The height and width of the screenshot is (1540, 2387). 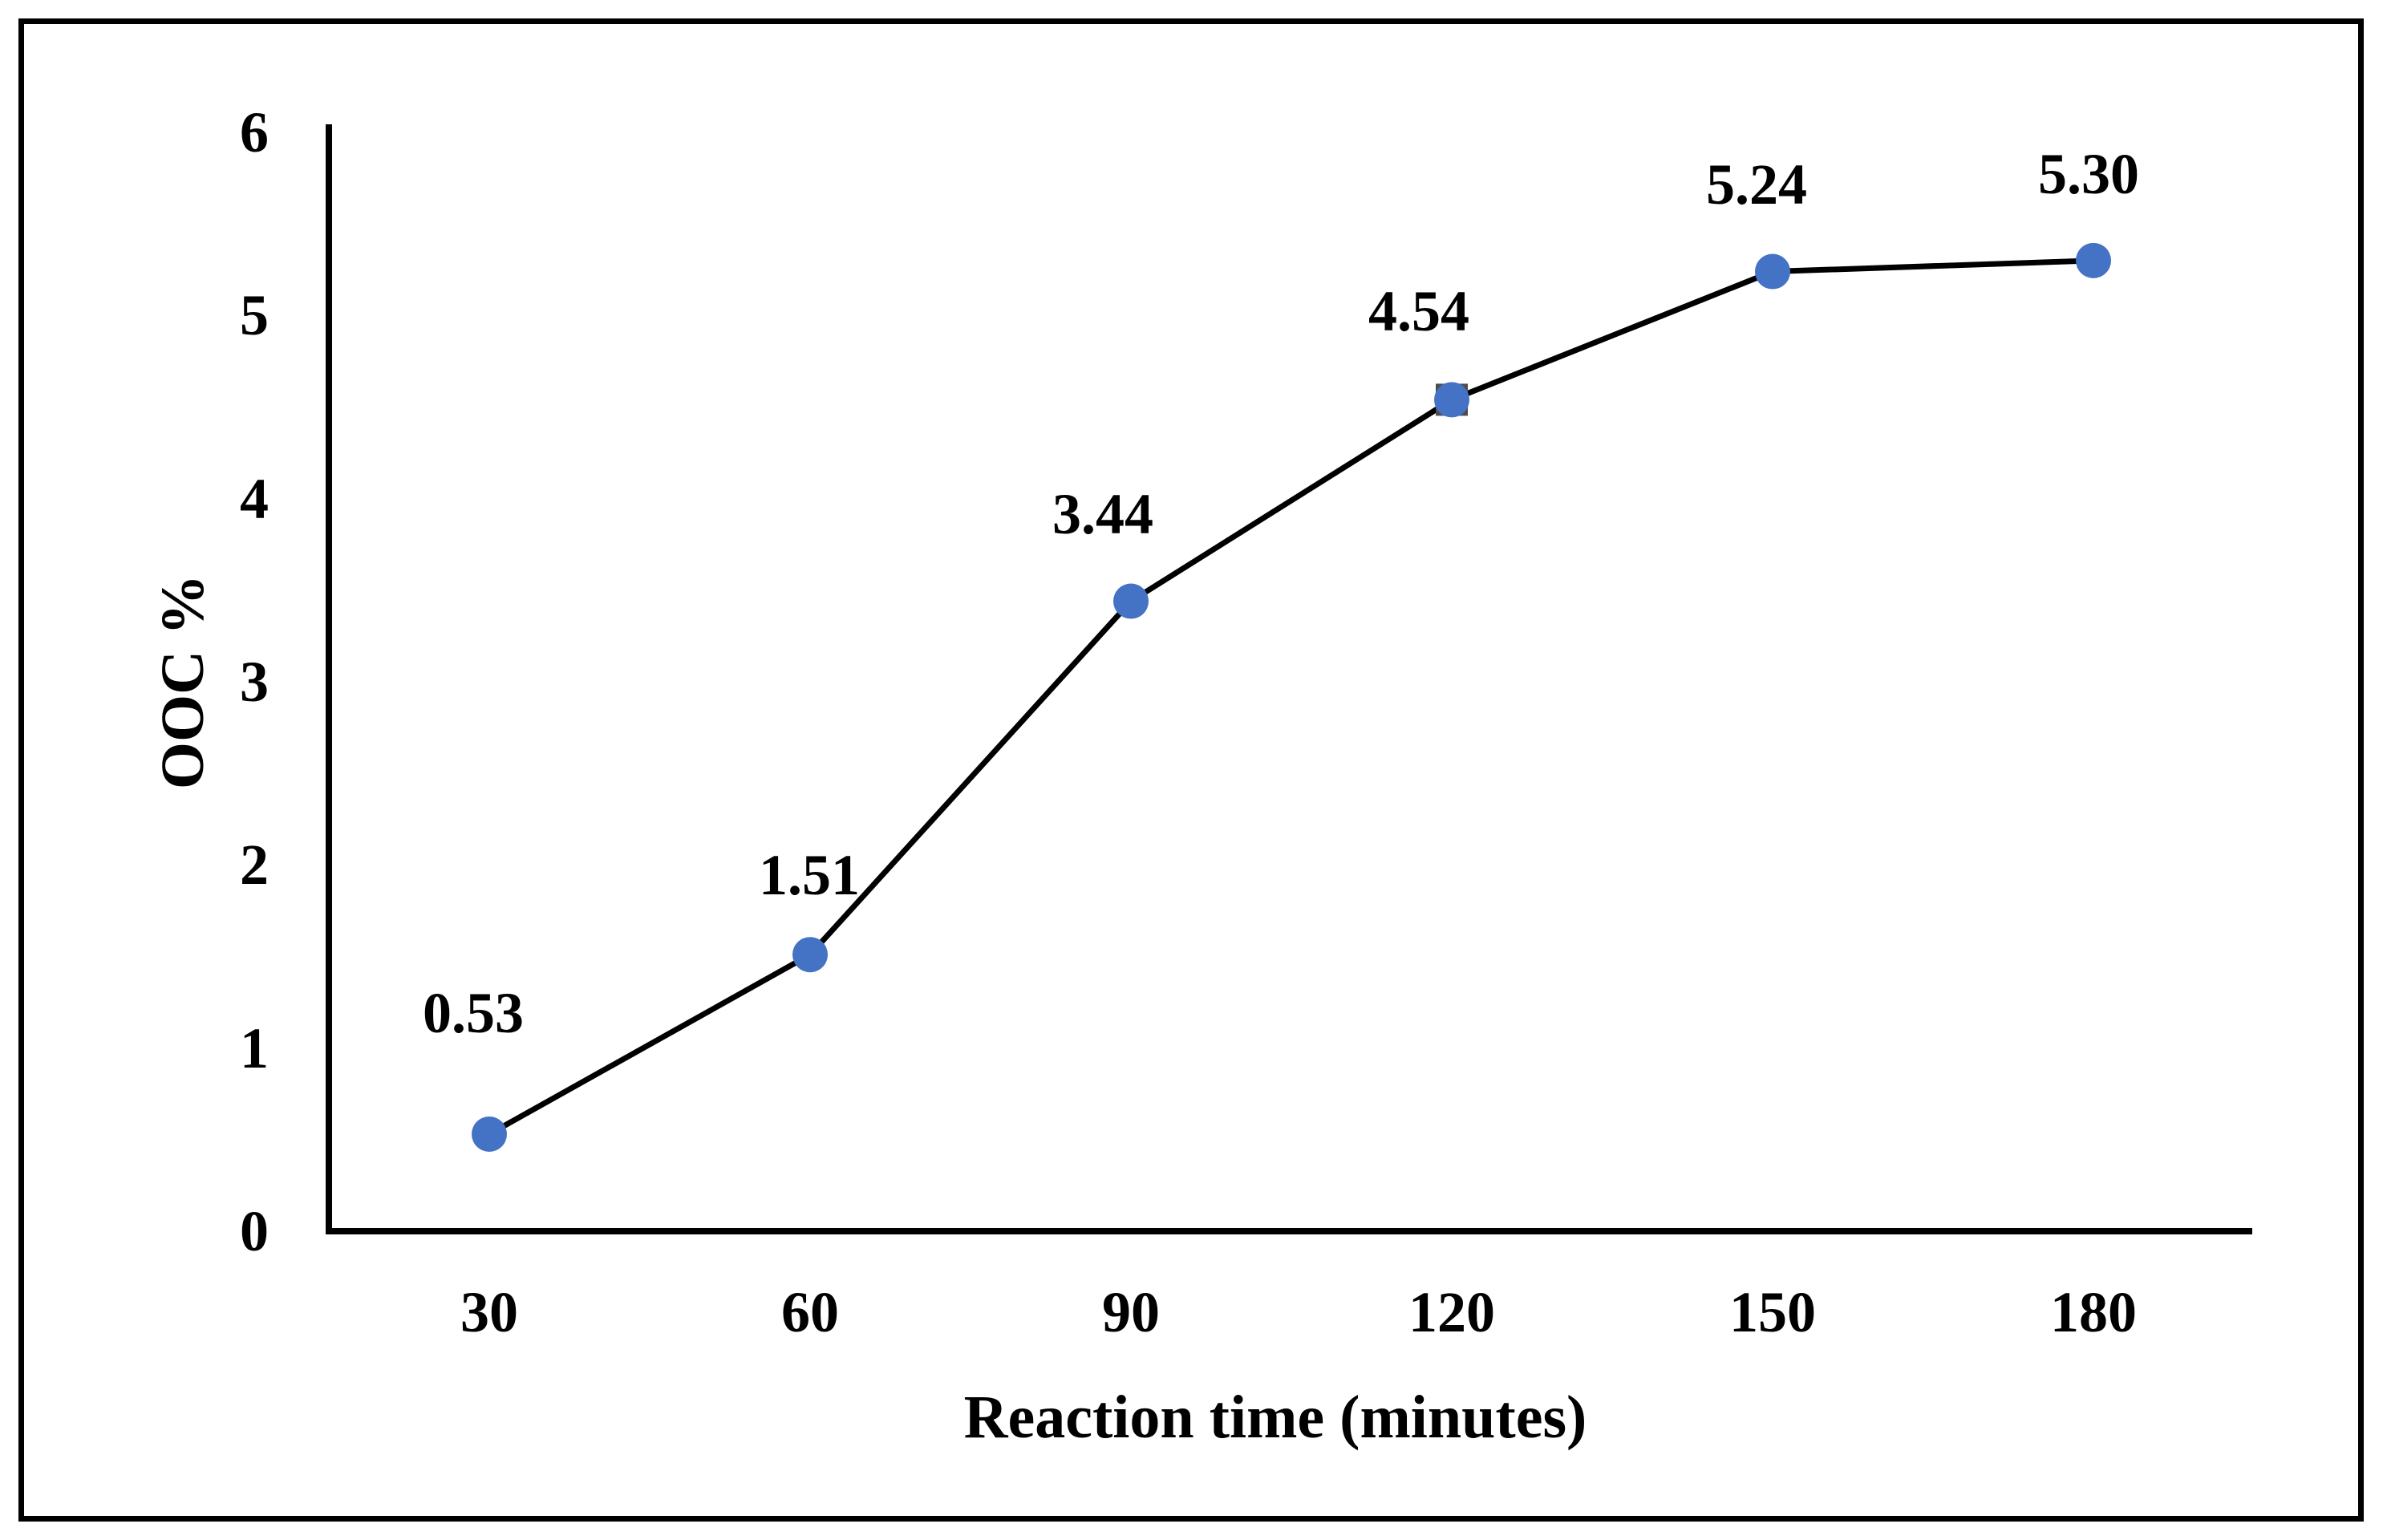 I want to click on data-point-value-label: 5.30, so click(x=2088, y=173).